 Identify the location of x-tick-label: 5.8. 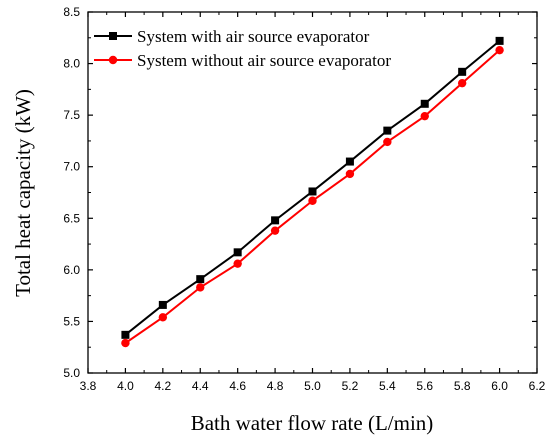
(462, 386).